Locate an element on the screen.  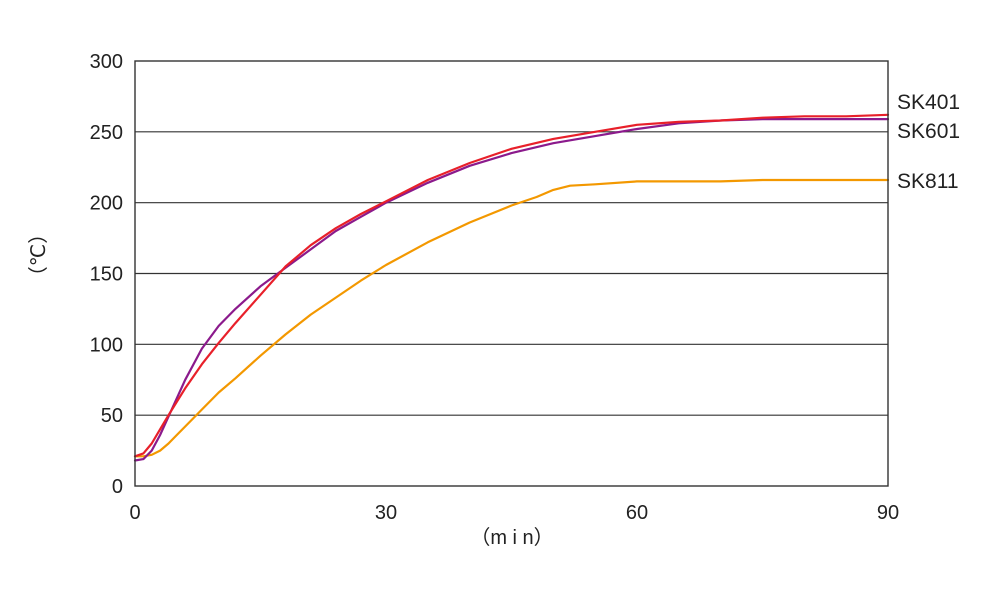
y-tick-label: 150 is located at coordinates (106, 275).